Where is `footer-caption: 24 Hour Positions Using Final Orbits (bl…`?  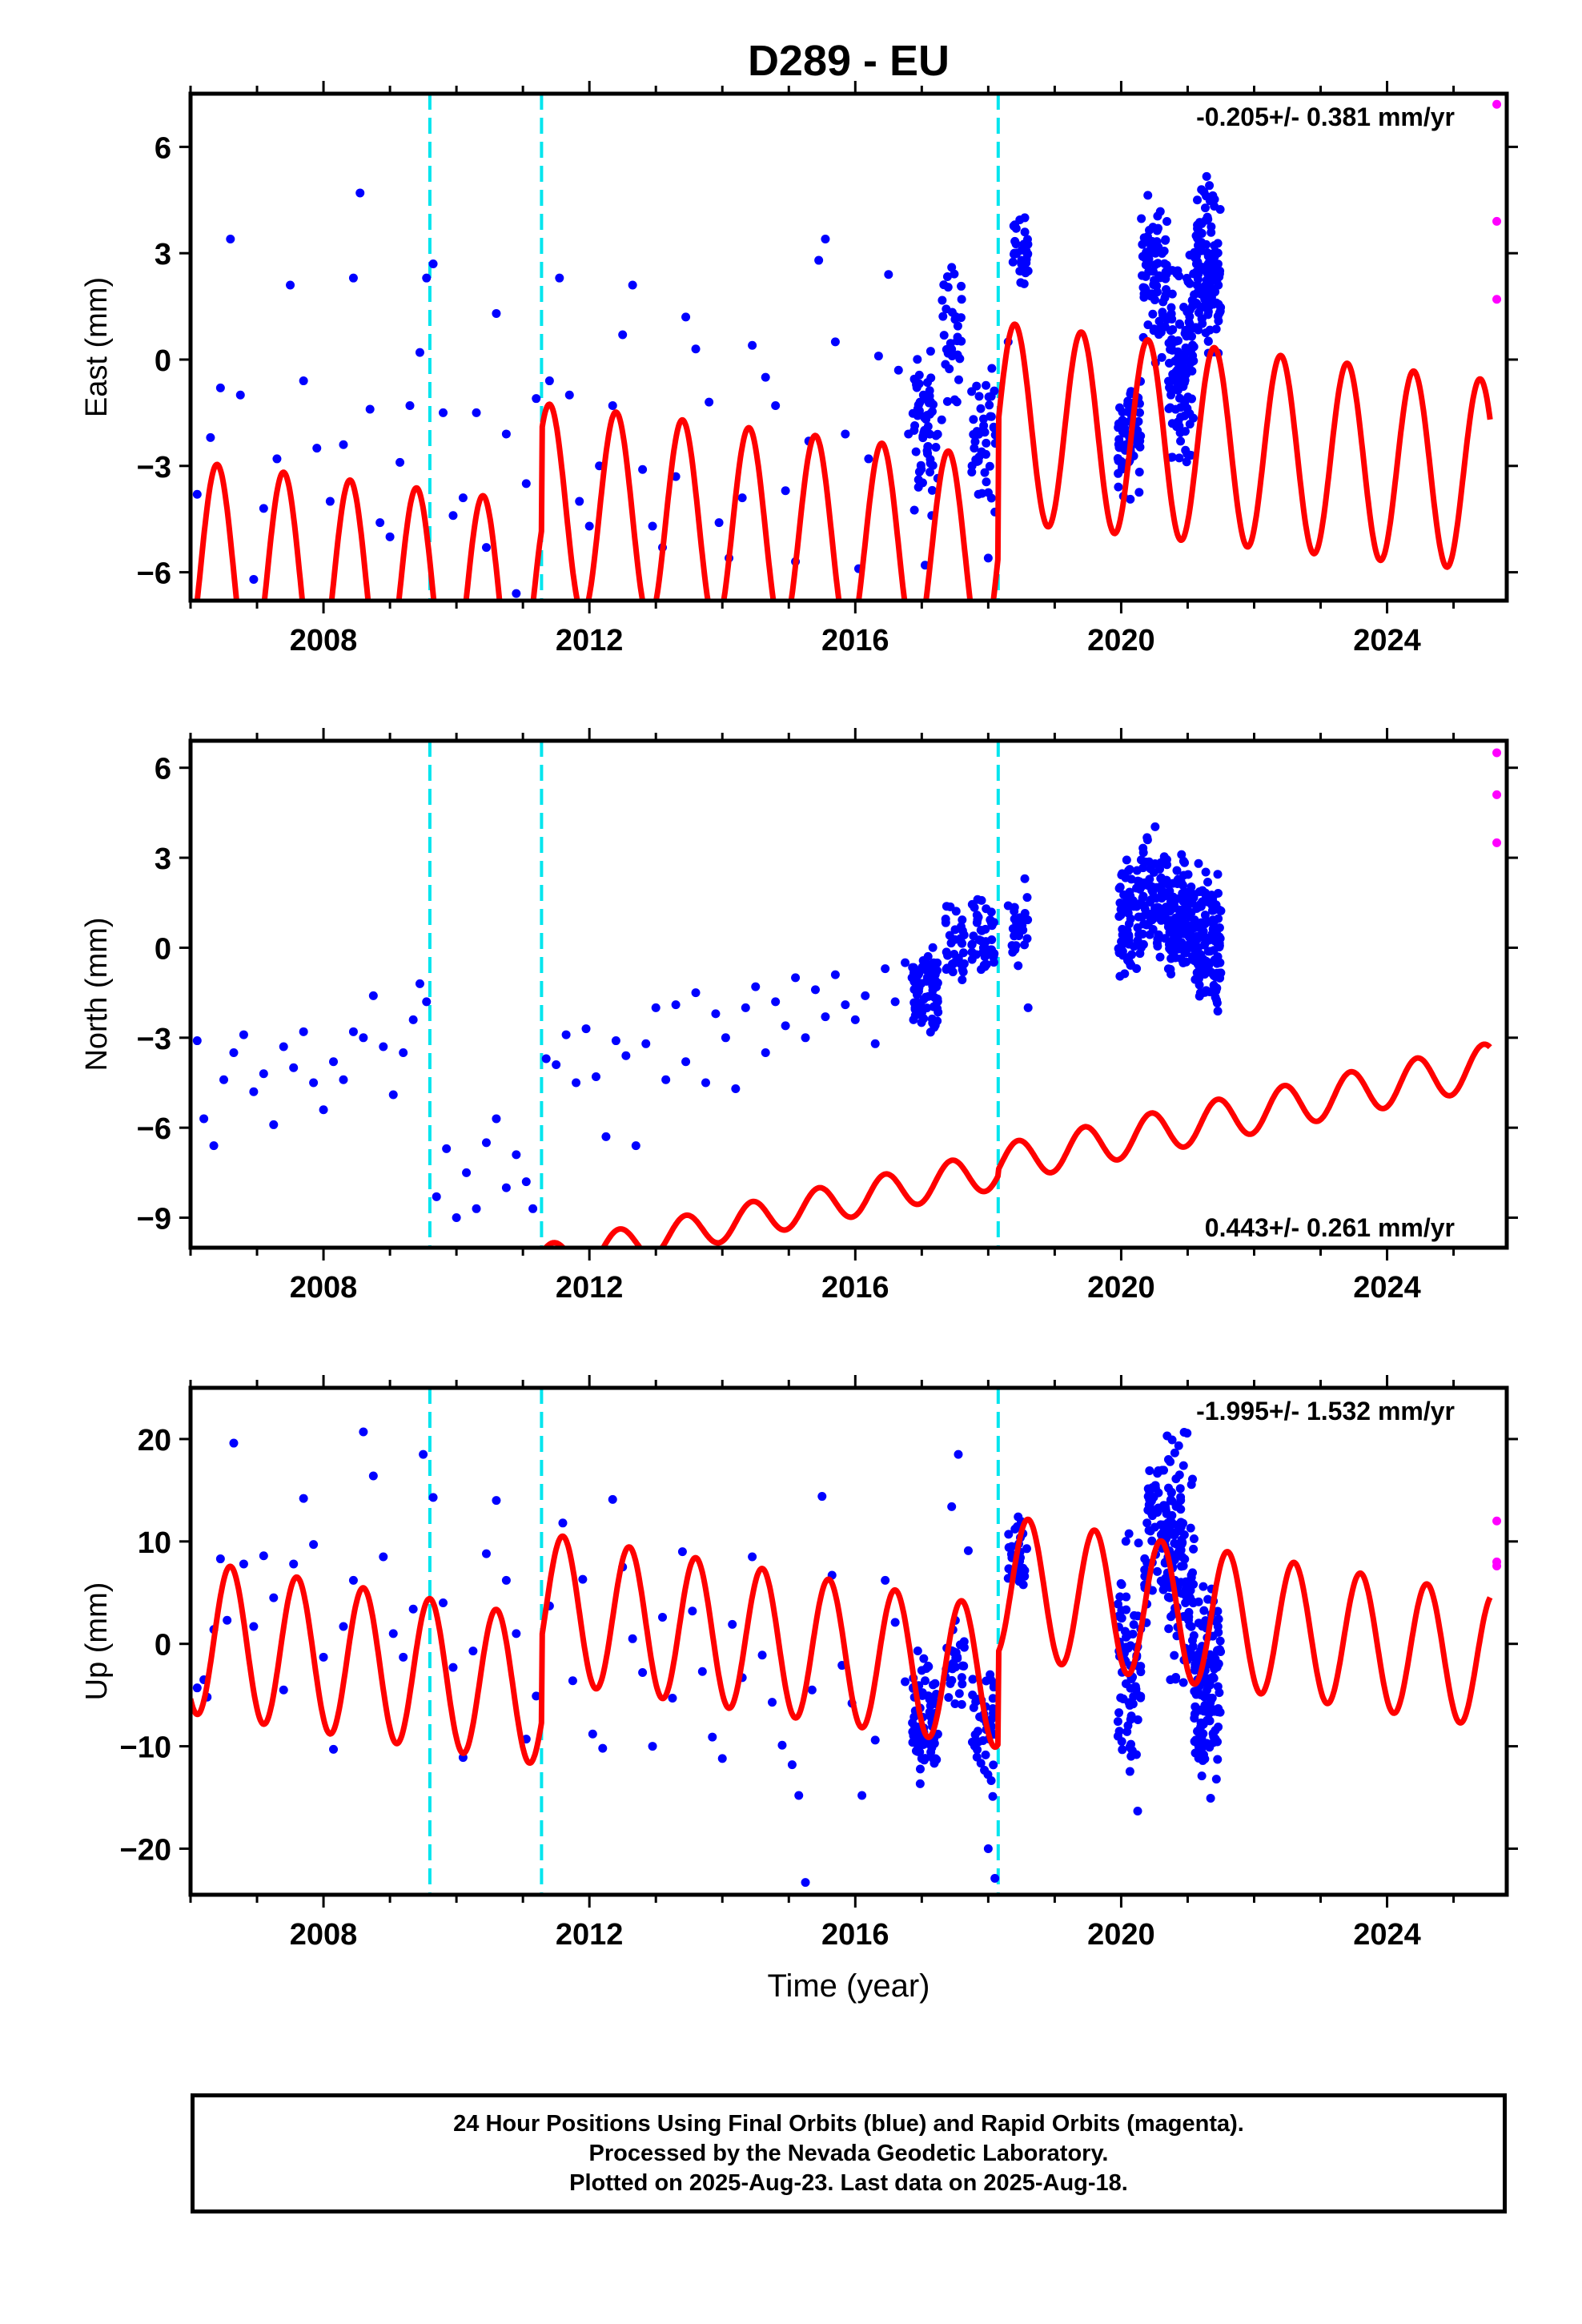 footer-caption: 24 Hour Positions Using Final Orbits (bl… is located at coordinates (849, 2153).